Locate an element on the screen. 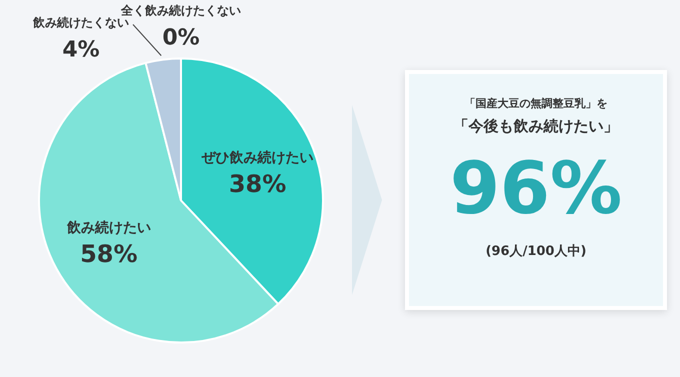 This screenshot has height=377, width=680. text: 「今後も飲み続けたい」 is located at coordinates (536, 126).